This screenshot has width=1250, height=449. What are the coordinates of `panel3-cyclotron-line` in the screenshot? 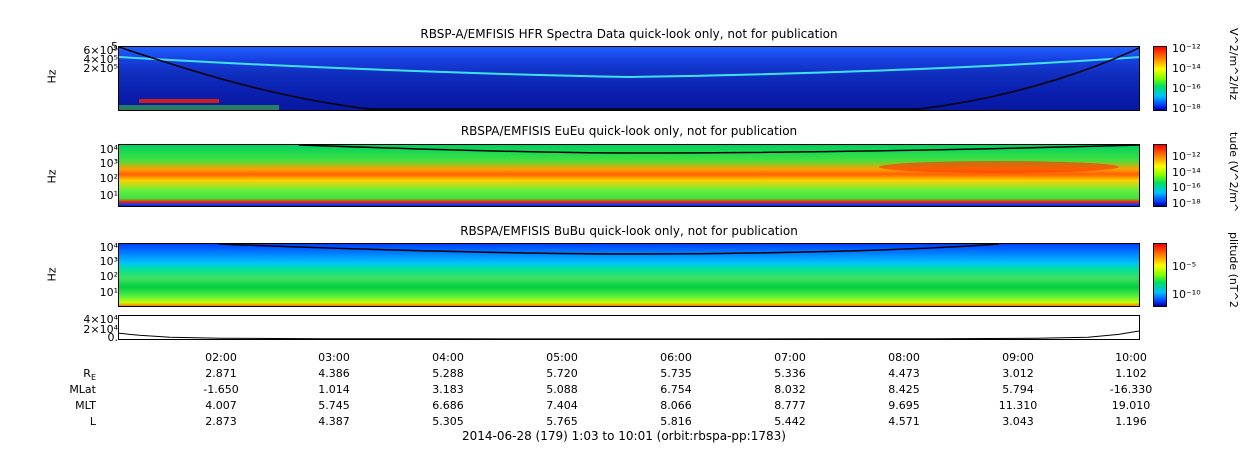 It's located at (609, 249).